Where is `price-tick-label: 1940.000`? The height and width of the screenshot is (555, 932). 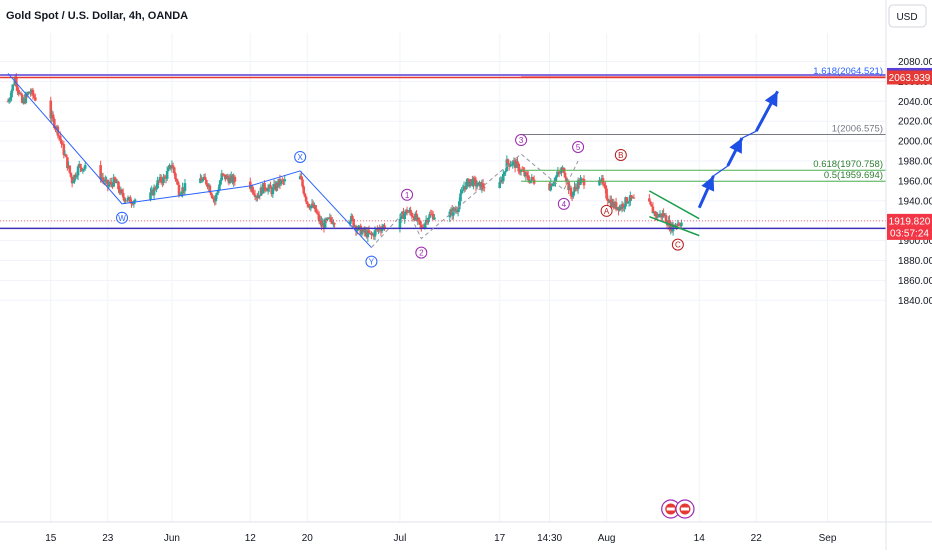 price-tick-label: 1940.000 is located at coordinates (915, 201).